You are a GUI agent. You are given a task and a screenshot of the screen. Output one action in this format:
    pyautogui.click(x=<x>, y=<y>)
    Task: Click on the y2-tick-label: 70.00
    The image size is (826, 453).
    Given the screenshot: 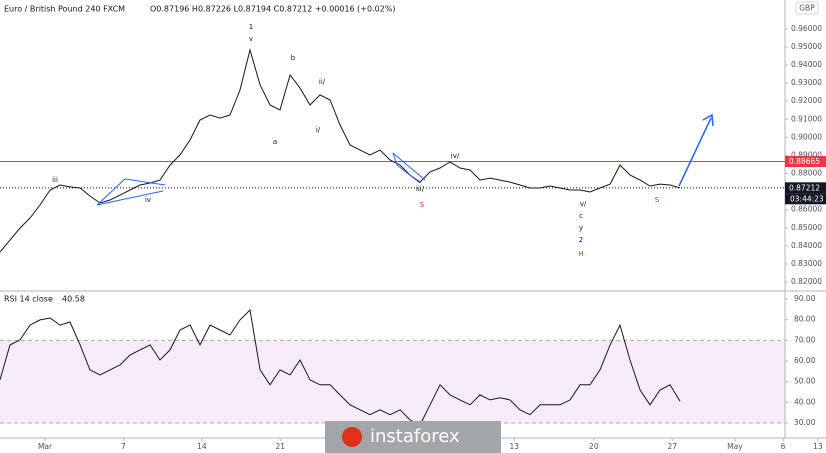 What is the action you would take?
    pyautogui.click(x=805, y=339)
    